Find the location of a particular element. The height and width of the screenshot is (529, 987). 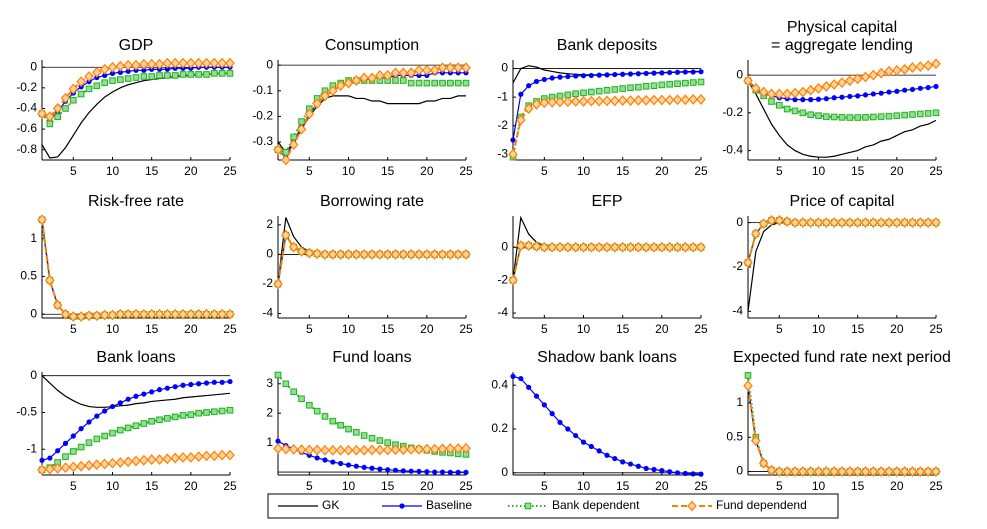

panel-title: Risk-free rate is located at coordinates (136, 201).